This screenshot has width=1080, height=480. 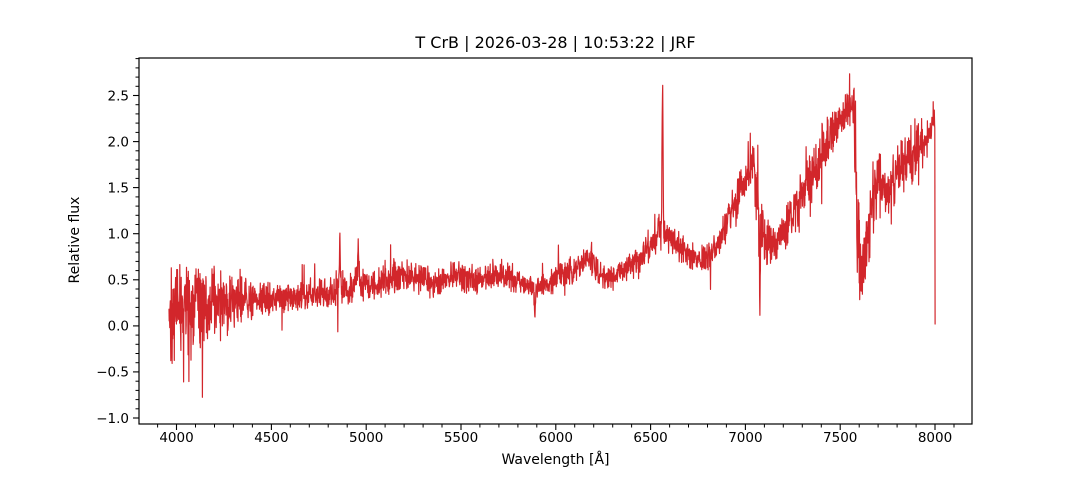 What do you see at coordinates (366, 438) in the screenshot?
I see `x-tick-label: 5000` at bounding box center [366, 438].